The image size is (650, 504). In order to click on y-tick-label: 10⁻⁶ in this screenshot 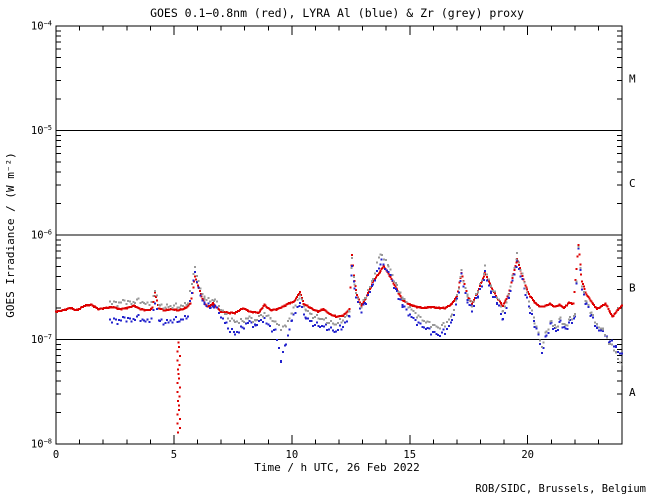, I will do `click(41, 235)`.